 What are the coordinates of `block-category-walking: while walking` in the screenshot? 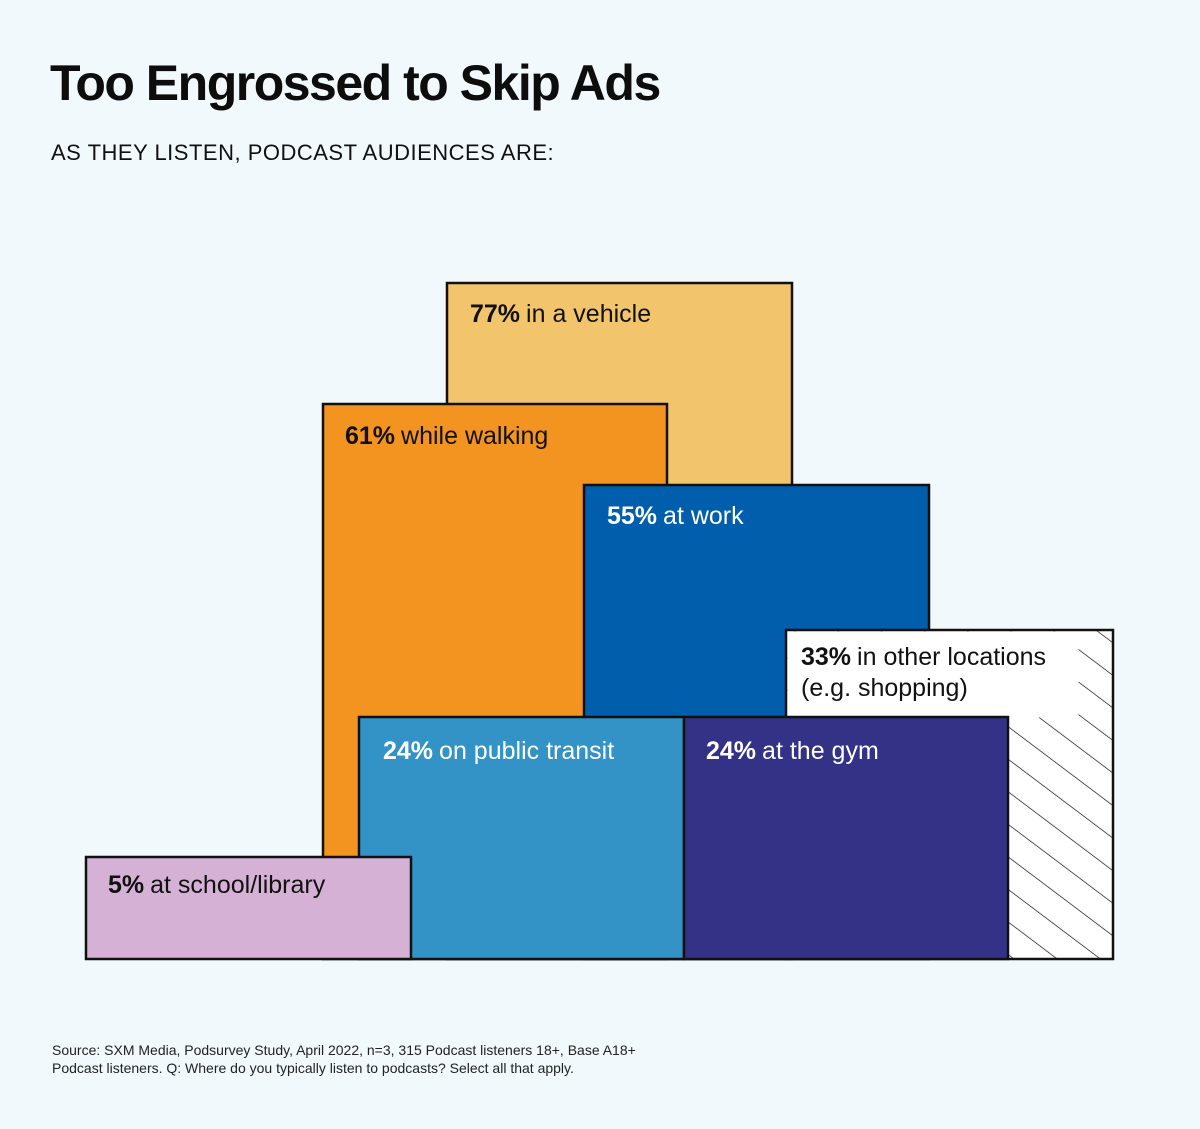 It's located at (474, 436).